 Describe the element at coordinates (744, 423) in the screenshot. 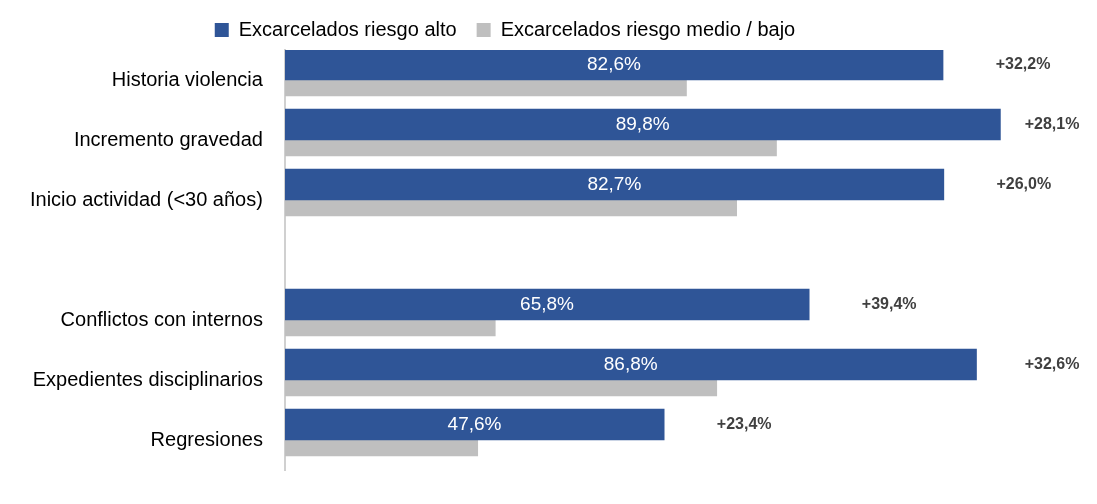

I see `annotation: +23,4%` at that location.